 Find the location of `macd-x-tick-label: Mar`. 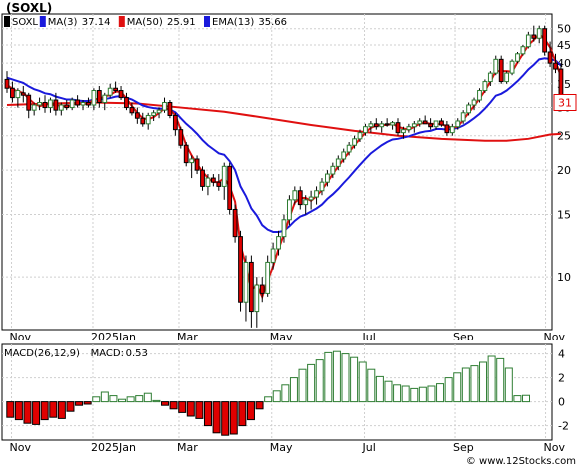

macd-x-tick-label: Mar is located at coordinates (187, 447).